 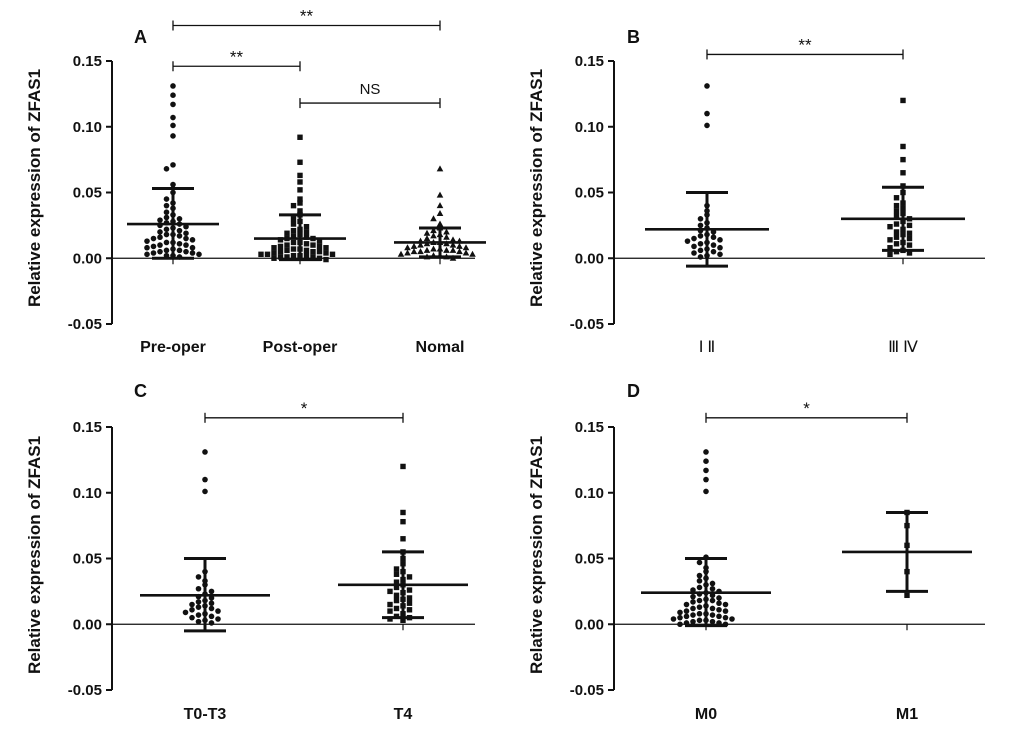 What do you see at coordinates (589, 258) in the screenshot?
I see `y-tick-label: 0.00` at bounding box center [589, 258].